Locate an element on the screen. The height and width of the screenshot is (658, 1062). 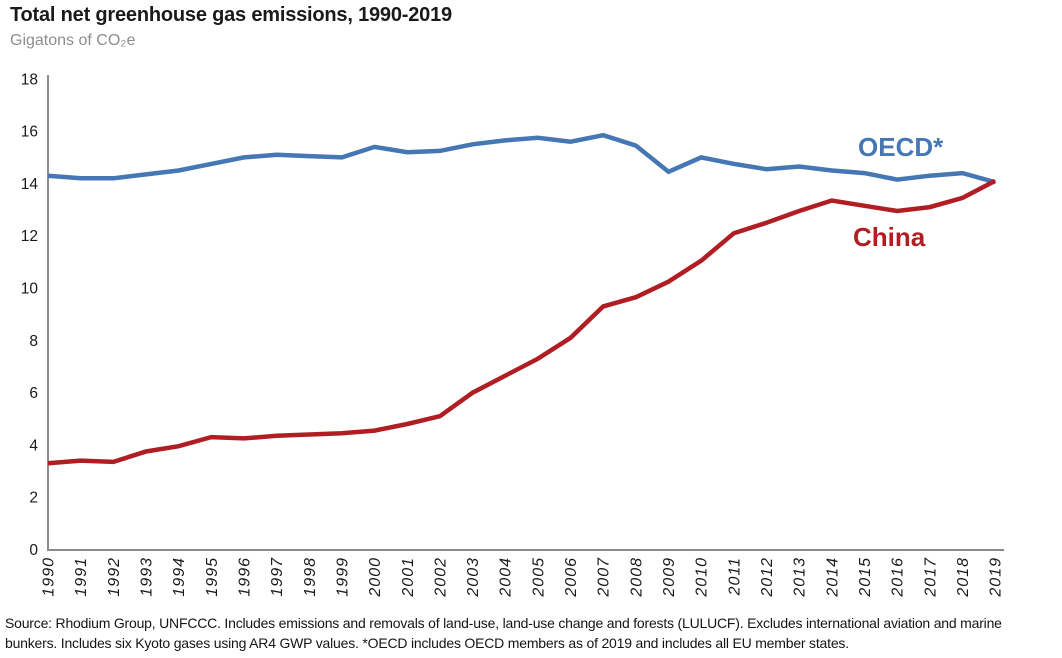
x-tick-label-2007: 2007 is located at coordinates (604, 577).